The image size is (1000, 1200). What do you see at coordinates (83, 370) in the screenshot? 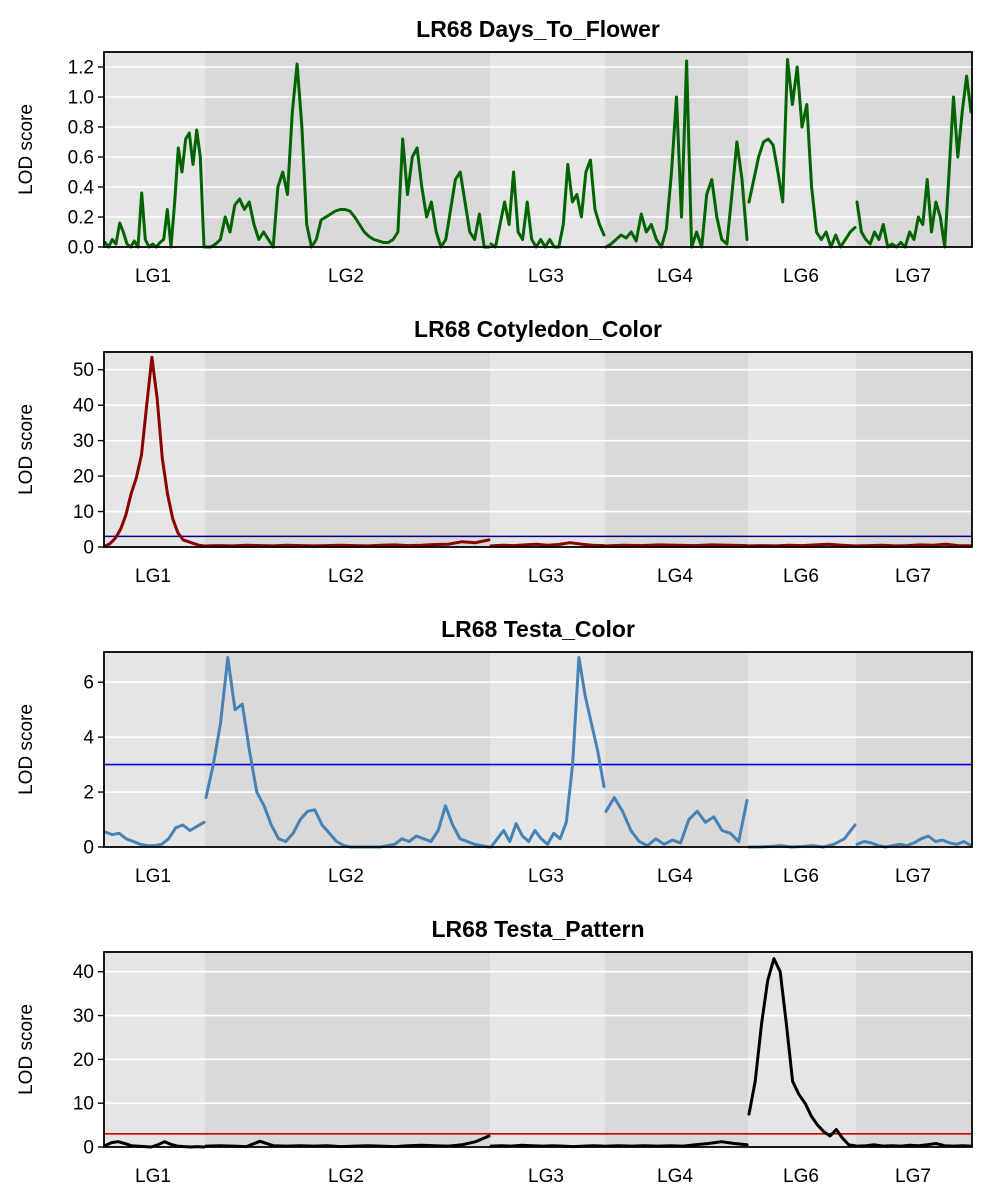
I see `y-tick-label: 50` at bounding box center [83, 370].